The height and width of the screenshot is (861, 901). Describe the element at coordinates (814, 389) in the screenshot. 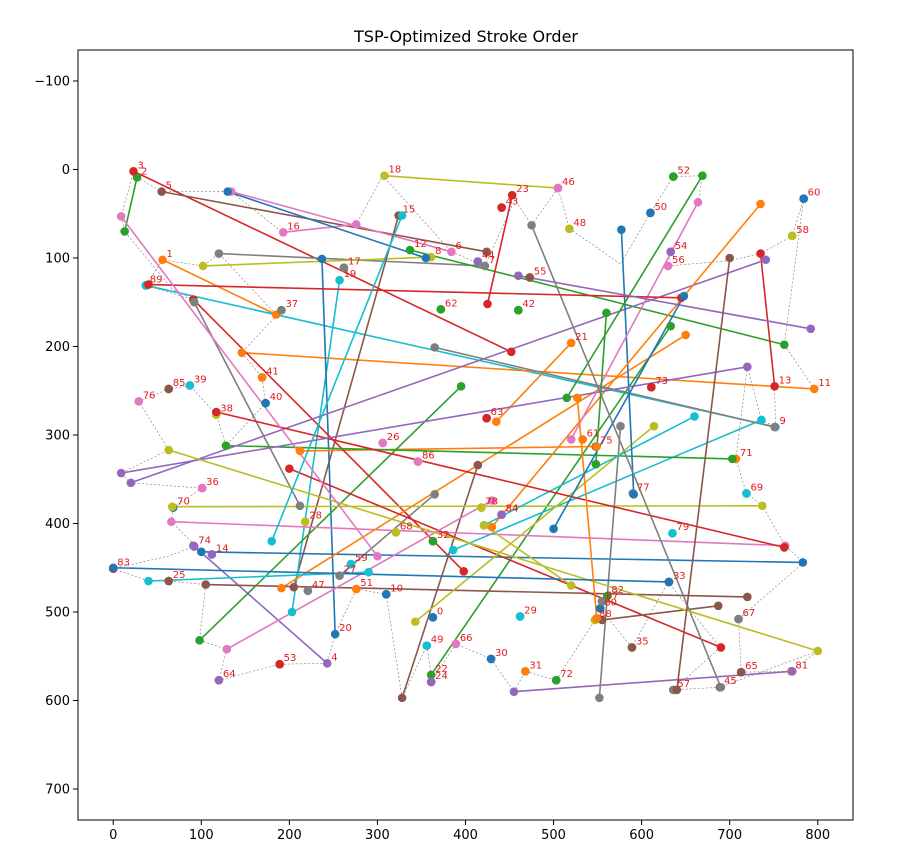

I see `stroke-11-start-point` at that location.